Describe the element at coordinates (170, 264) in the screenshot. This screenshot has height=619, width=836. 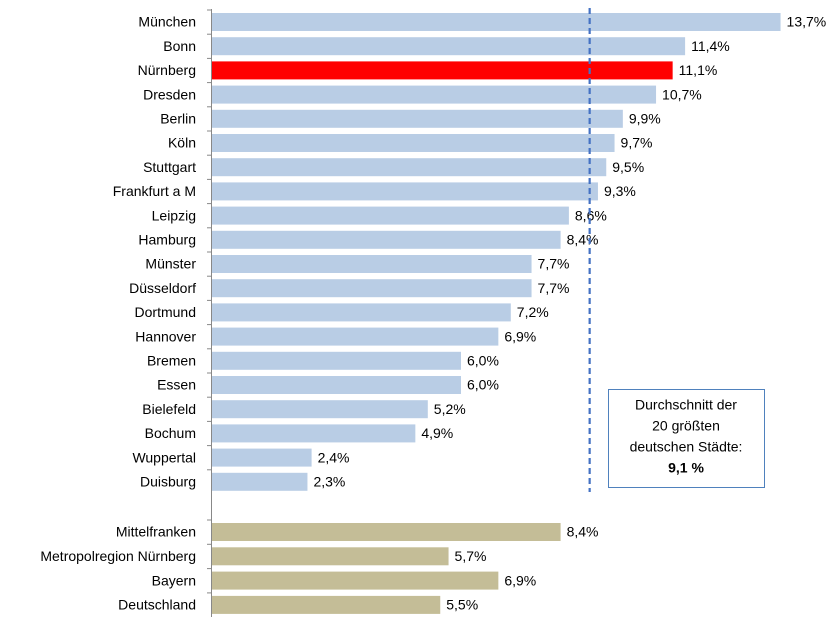
I see `category-label: Münster` at that location.